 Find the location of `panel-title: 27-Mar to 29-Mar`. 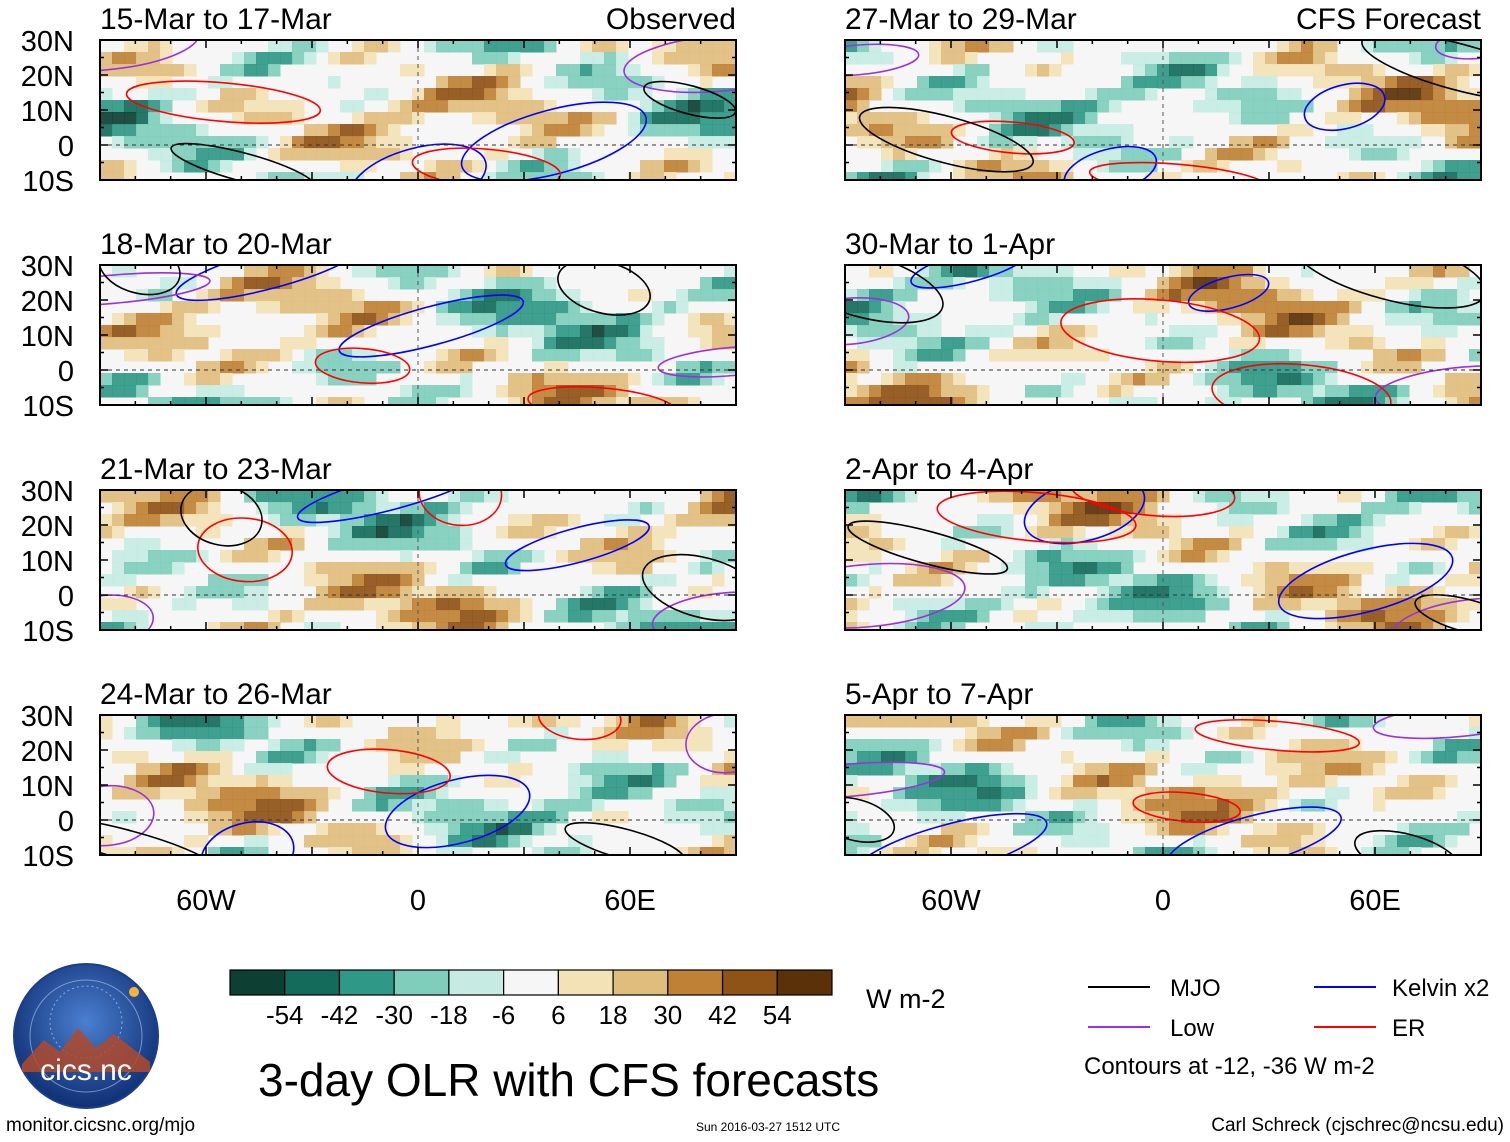

panel-title: 27-Mar to 29-Mar is located at coordinates (961, 19).